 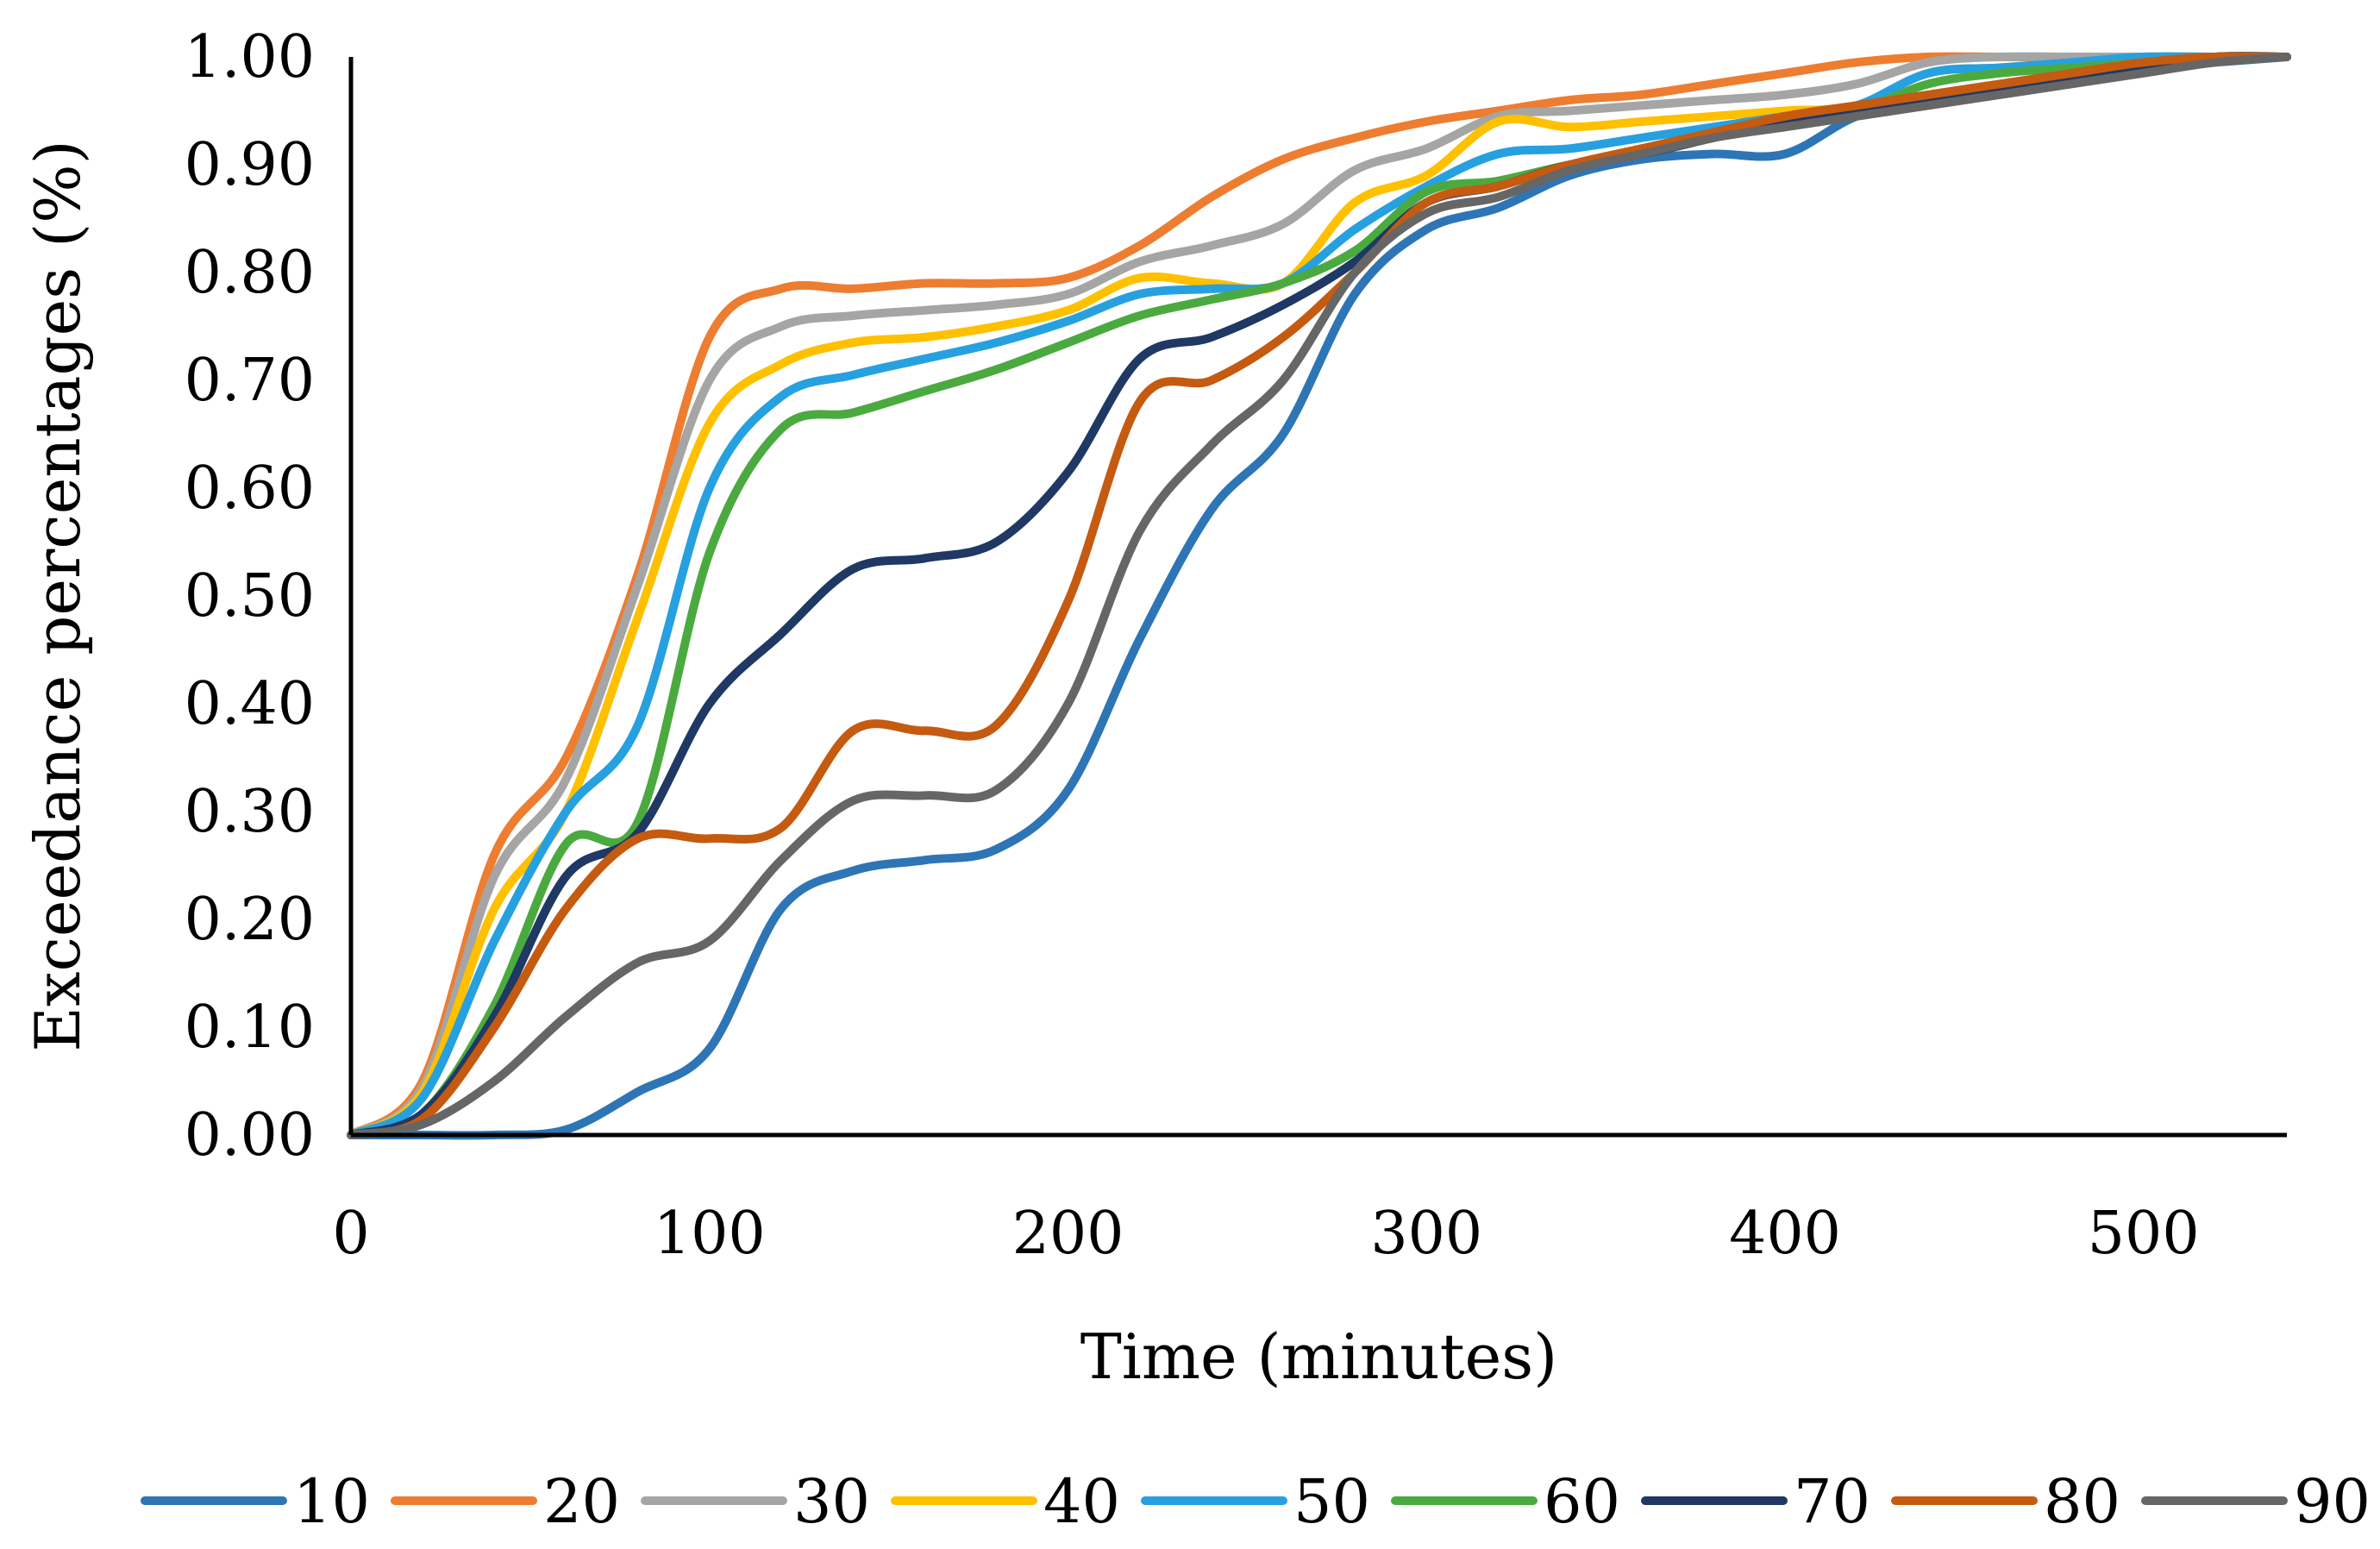 I want to click on y-tick-label: 0.30, so click(x=250, y=812).